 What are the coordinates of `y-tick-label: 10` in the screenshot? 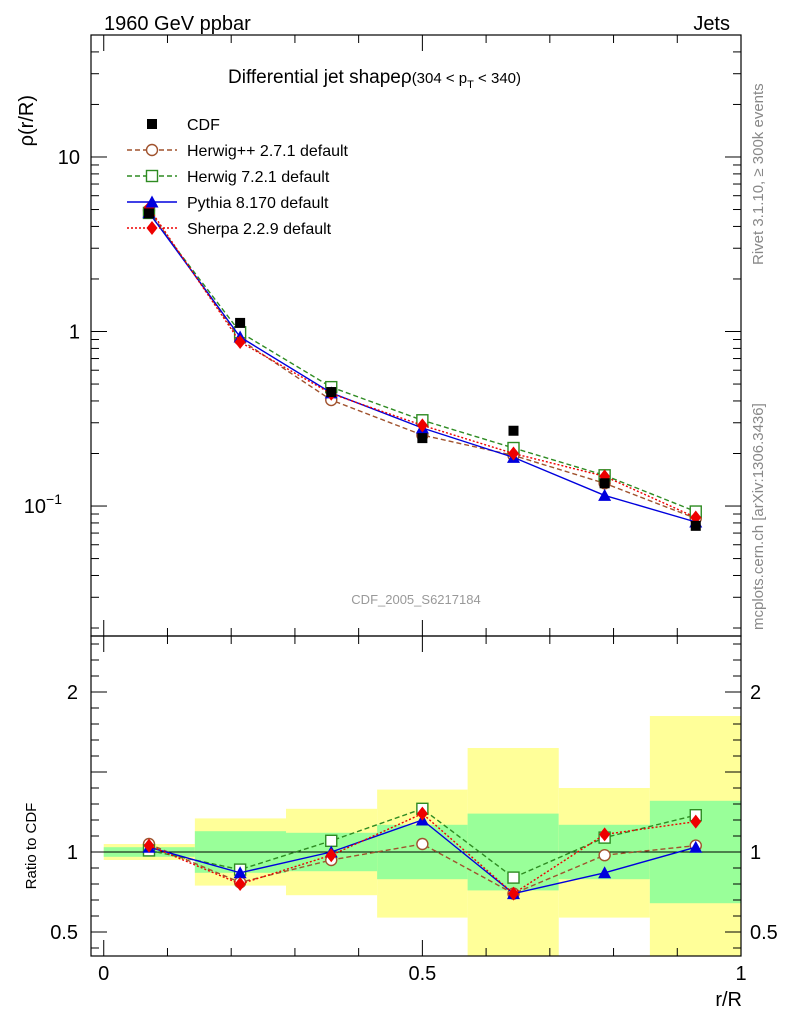 It's located at (69, 158).